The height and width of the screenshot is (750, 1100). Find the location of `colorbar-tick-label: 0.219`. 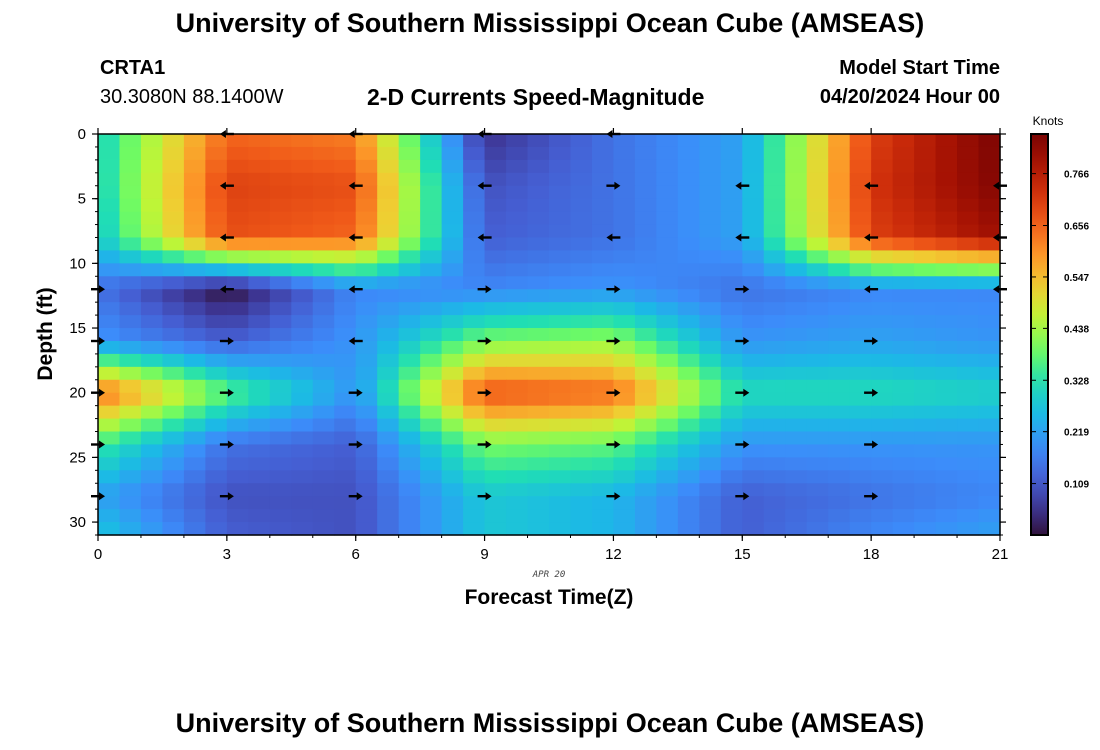

colorbar-tick-label: 0.219 is located at coordinates (1076, 433).